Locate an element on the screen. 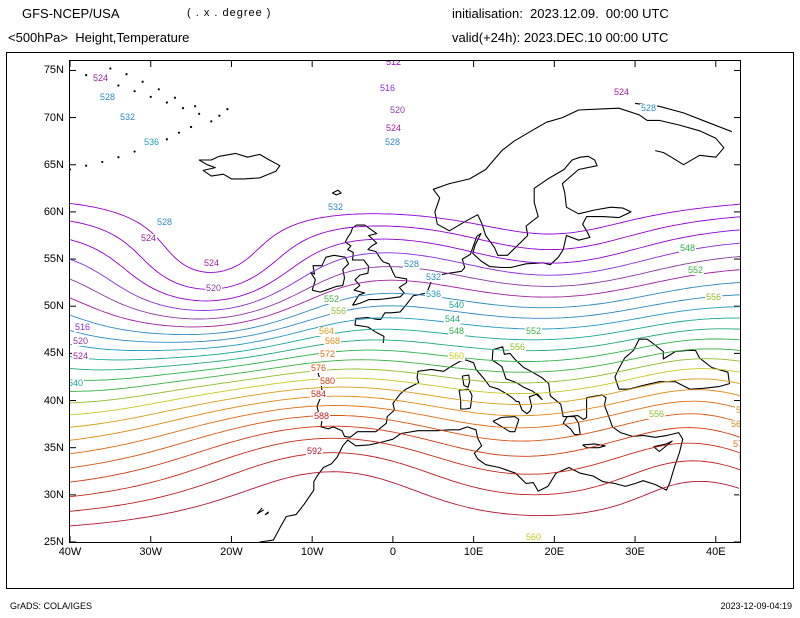  y-axis-tick: 75N is located at coordinates (53, 70).